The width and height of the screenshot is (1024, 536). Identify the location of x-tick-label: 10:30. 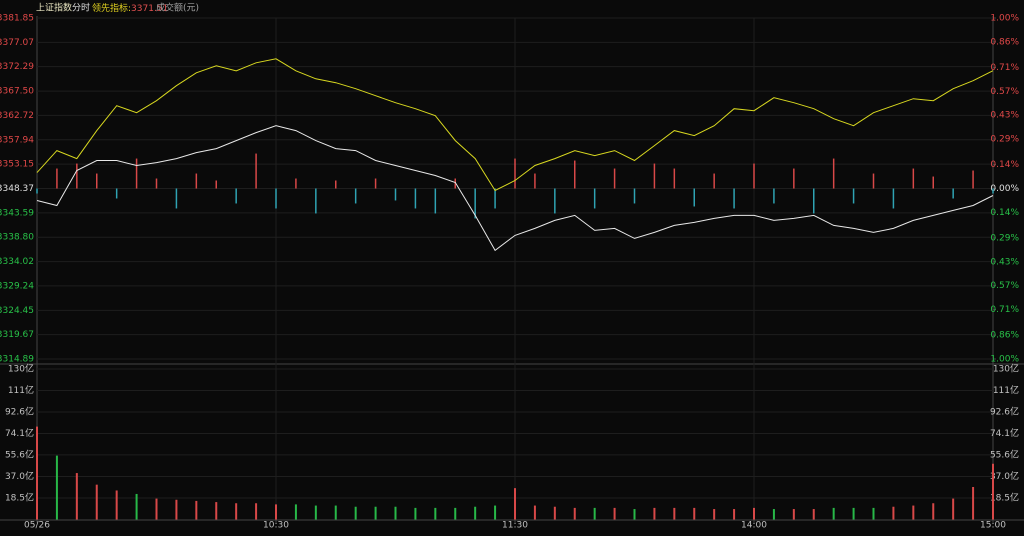
(276, 526).